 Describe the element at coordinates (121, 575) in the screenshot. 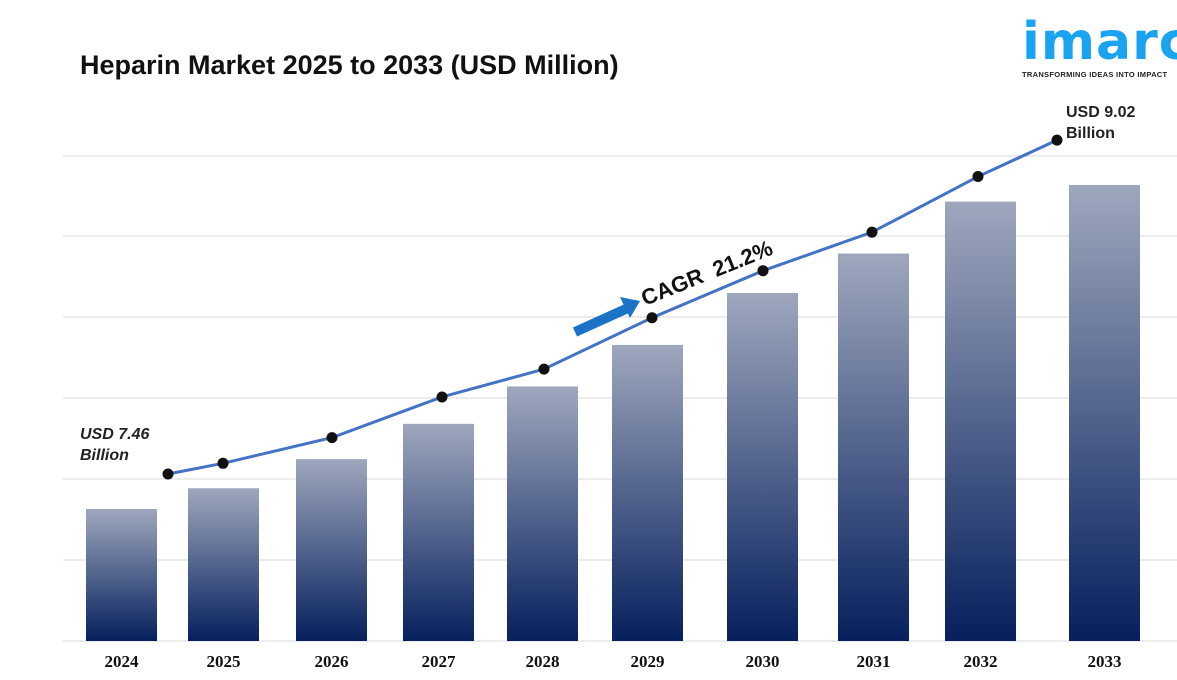

I see `bar-2024` at that location.